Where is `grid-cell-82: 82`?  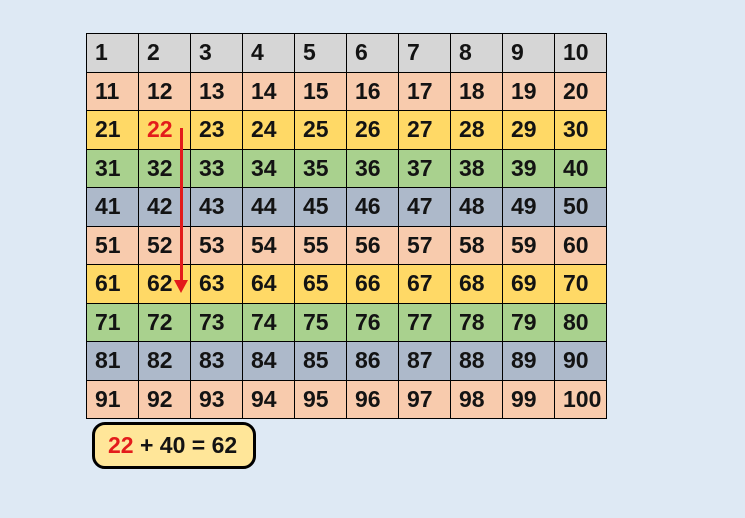
grid-cell-82: 82 is located at coordinates (164, 361).